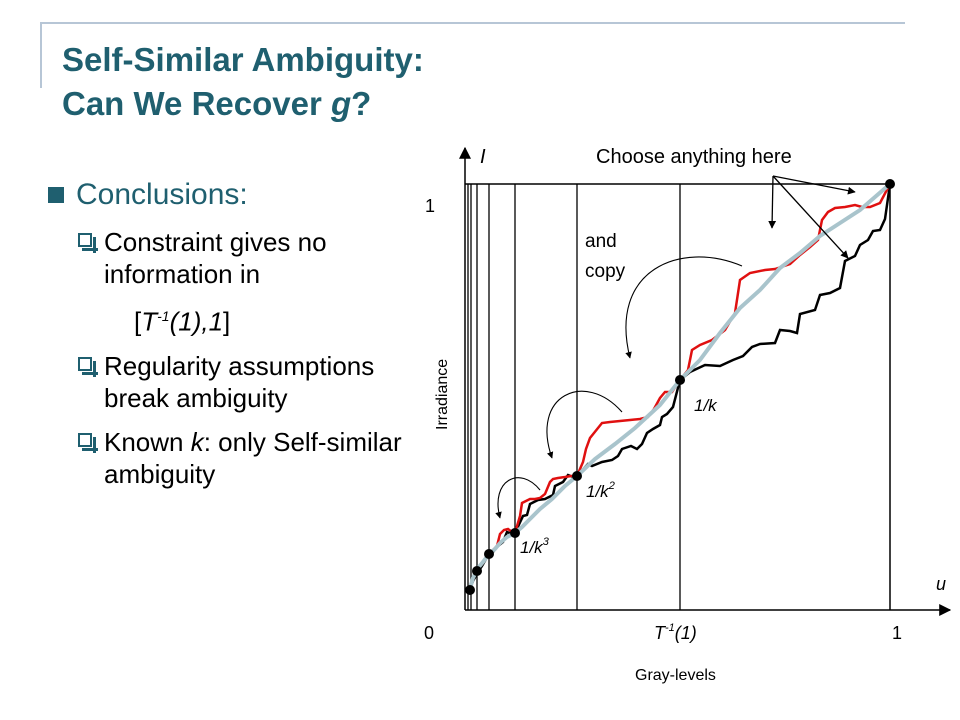  I want to click on x-tick-one: 1, so click(897, 633).